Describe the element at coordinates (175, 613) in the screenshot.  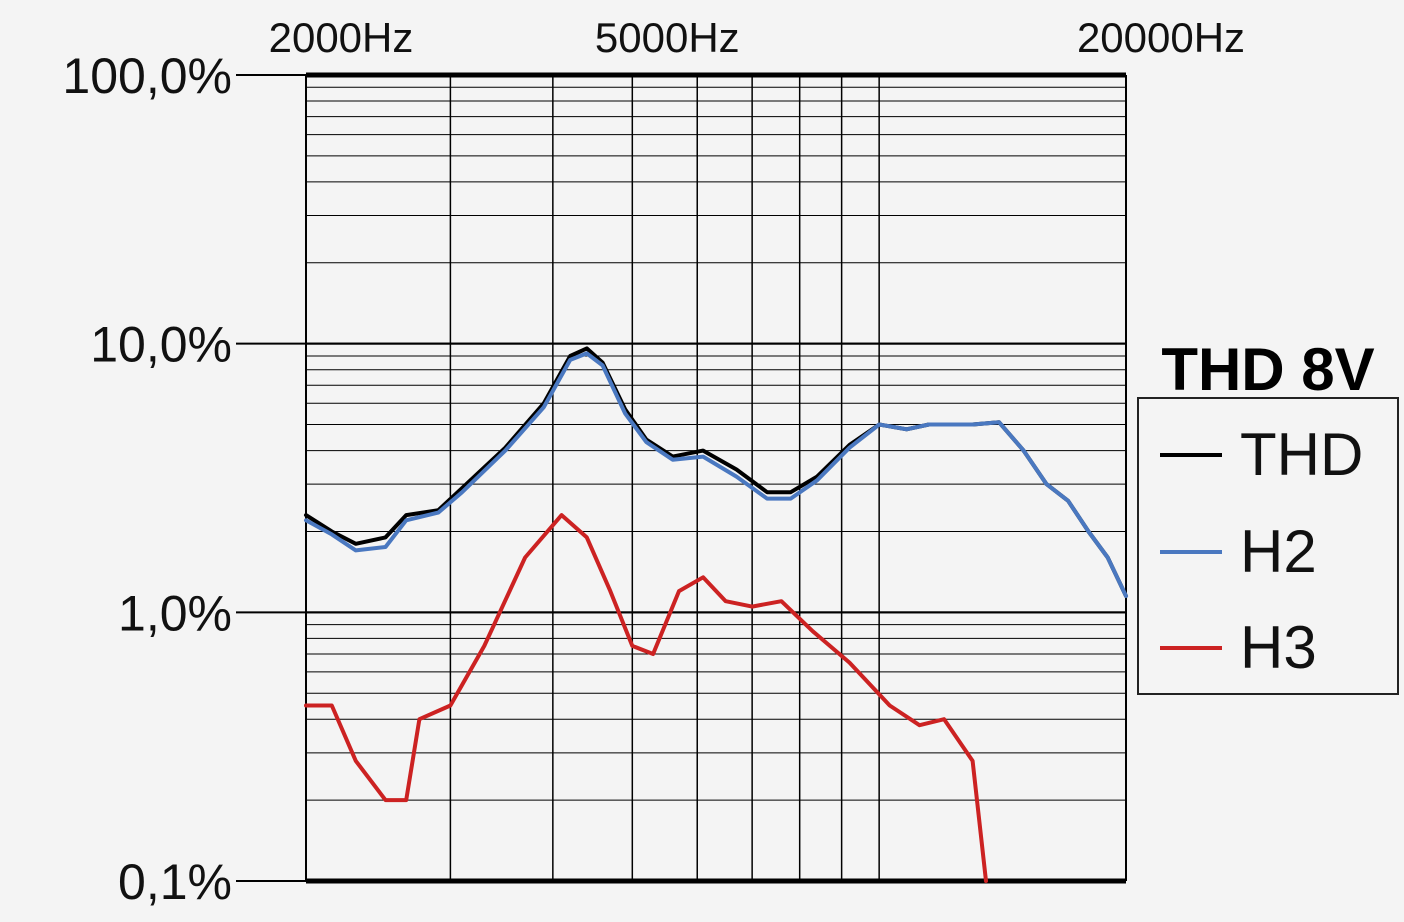
I see `y-tick-label: 1,0%` at that location.